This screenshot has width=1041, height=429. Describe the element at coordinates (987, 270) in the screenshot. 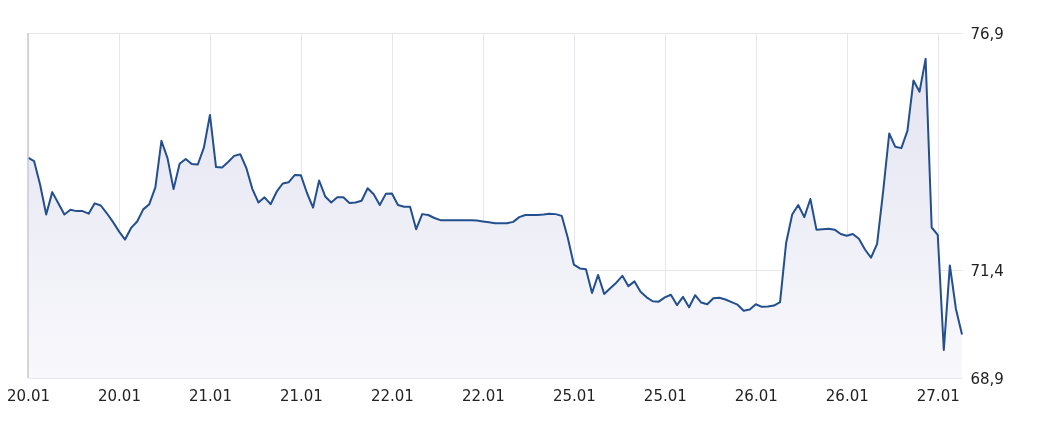

I see `y-tick-label: 71,4` at that location.